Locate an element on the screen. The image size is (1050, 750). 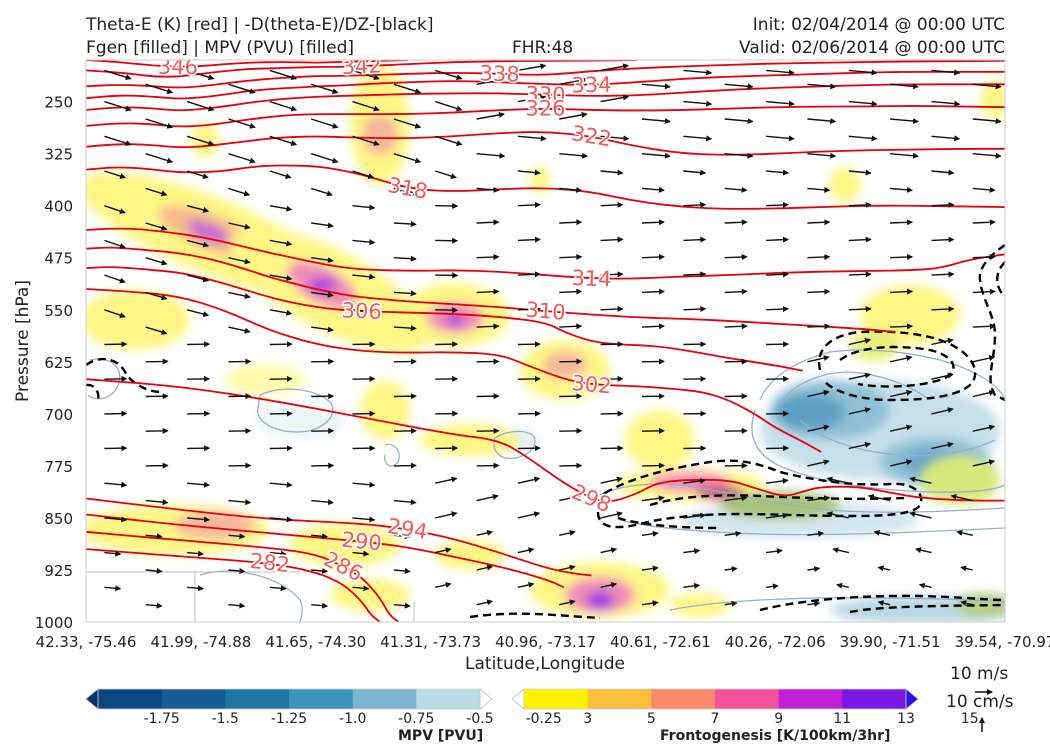
y-axis: 250 325 400 475 550 625 700 775 850 925 1000 is located at coordinates (54, 363).